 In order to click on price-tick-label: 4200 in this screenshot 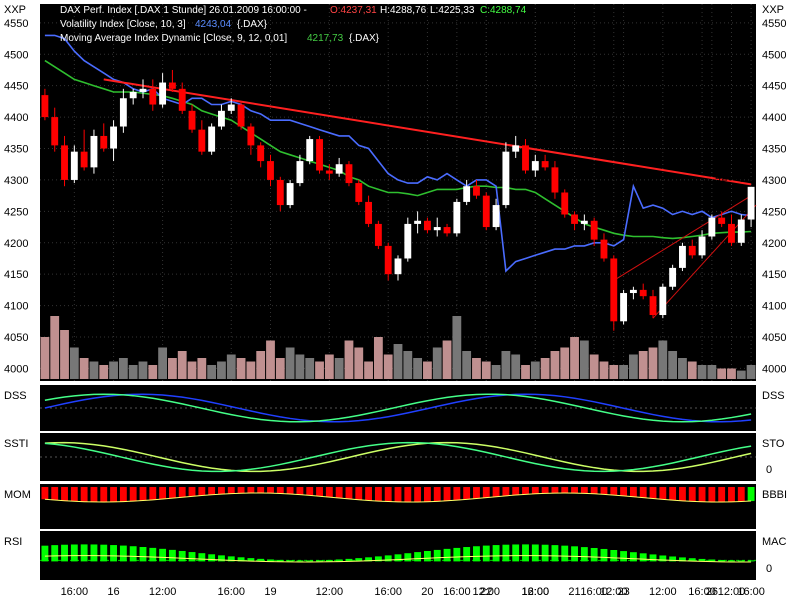, I will do `click(774, 244)`.